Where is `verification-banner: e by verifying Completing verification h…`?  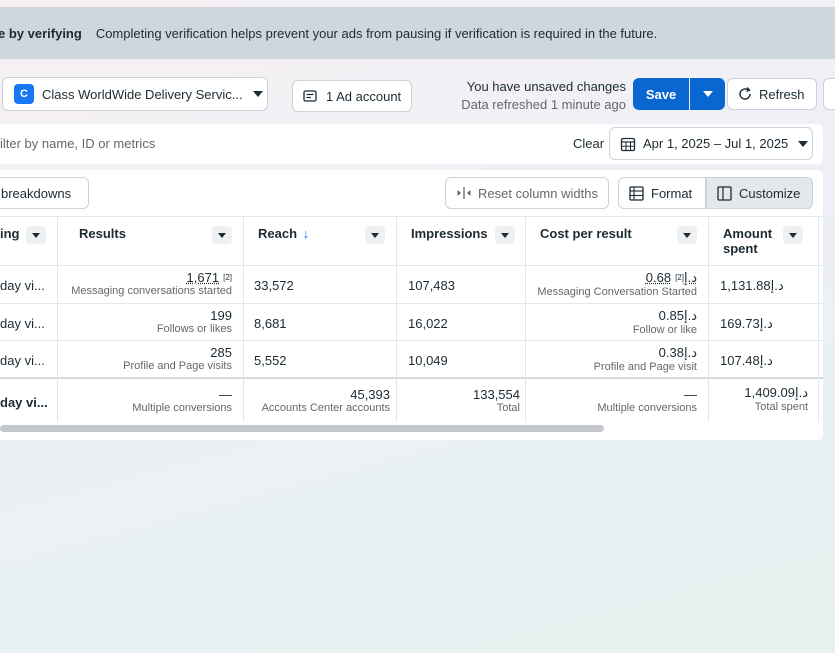 verification-banner: e by verifying Completing verification h… is located at coordinates (417, 33).